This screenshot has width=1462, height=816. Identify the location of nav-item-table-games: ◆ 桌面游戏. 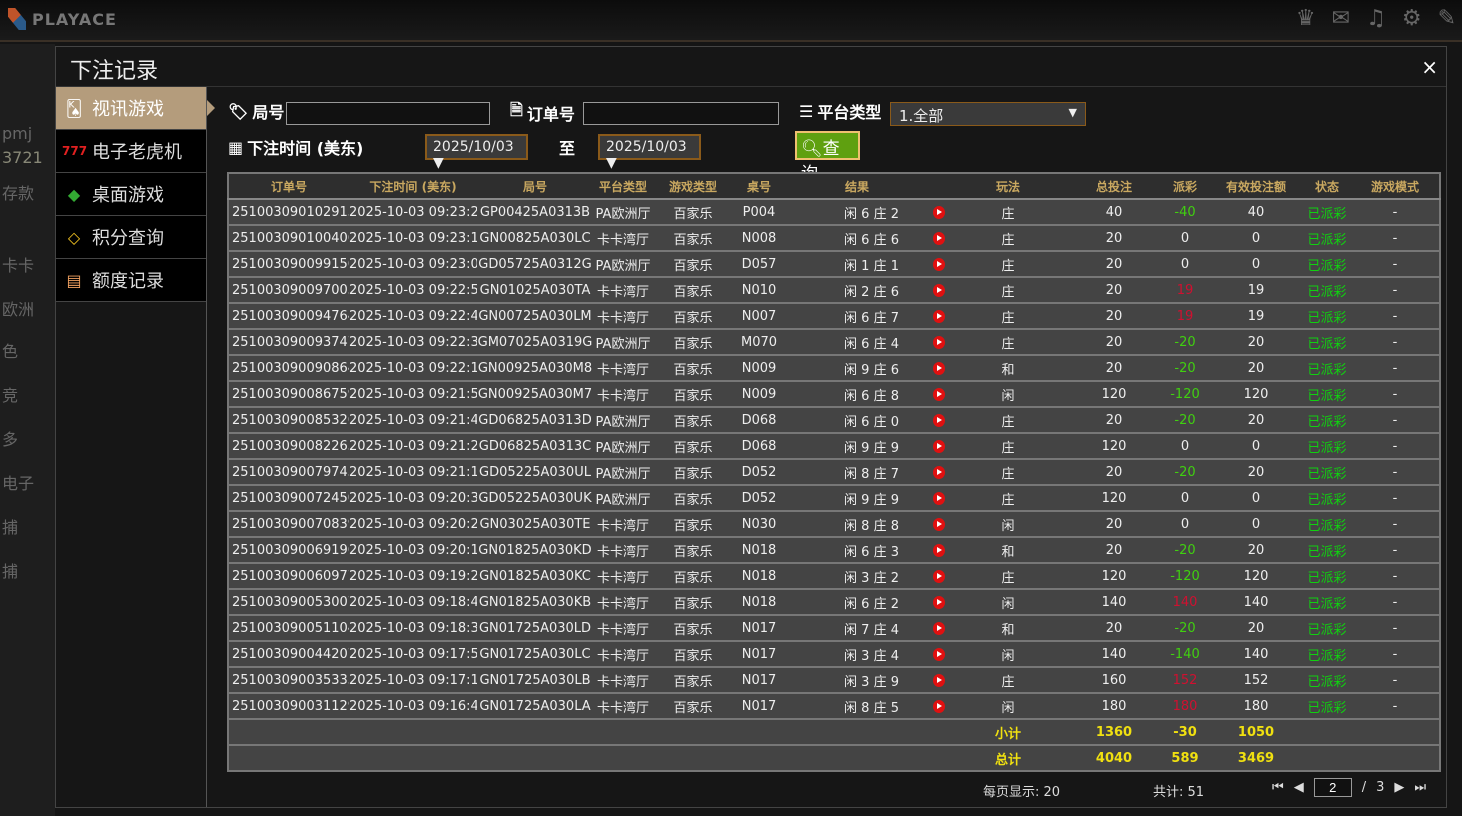
(131, 194).